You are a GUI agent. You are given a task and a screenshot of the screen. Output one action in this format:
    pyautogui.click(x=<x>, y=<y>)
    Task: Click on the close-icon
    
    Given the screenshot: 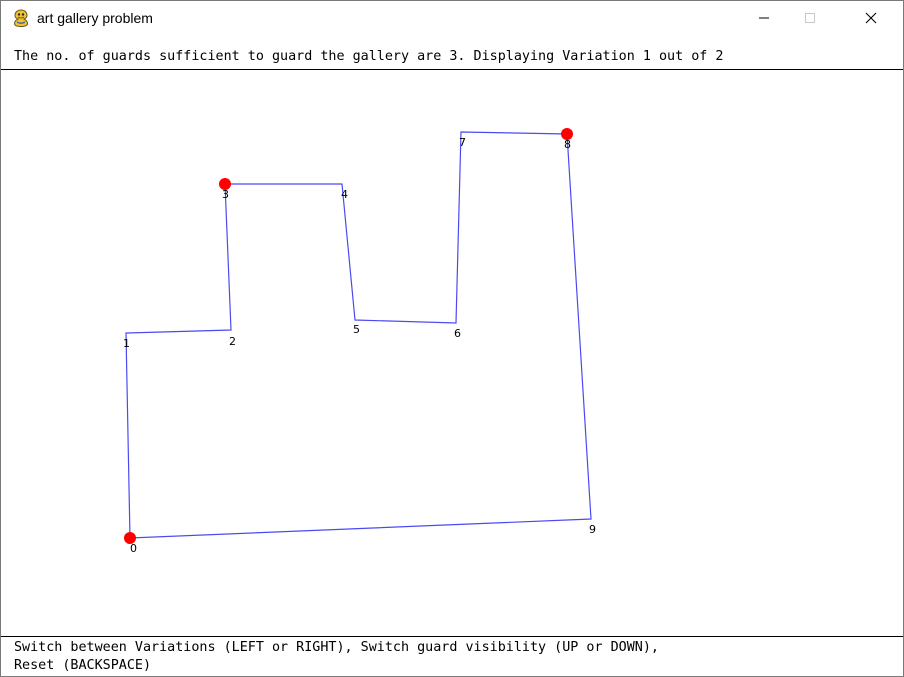 What is the action you would take?
    pyautogui.click(x=871, y=18)
    